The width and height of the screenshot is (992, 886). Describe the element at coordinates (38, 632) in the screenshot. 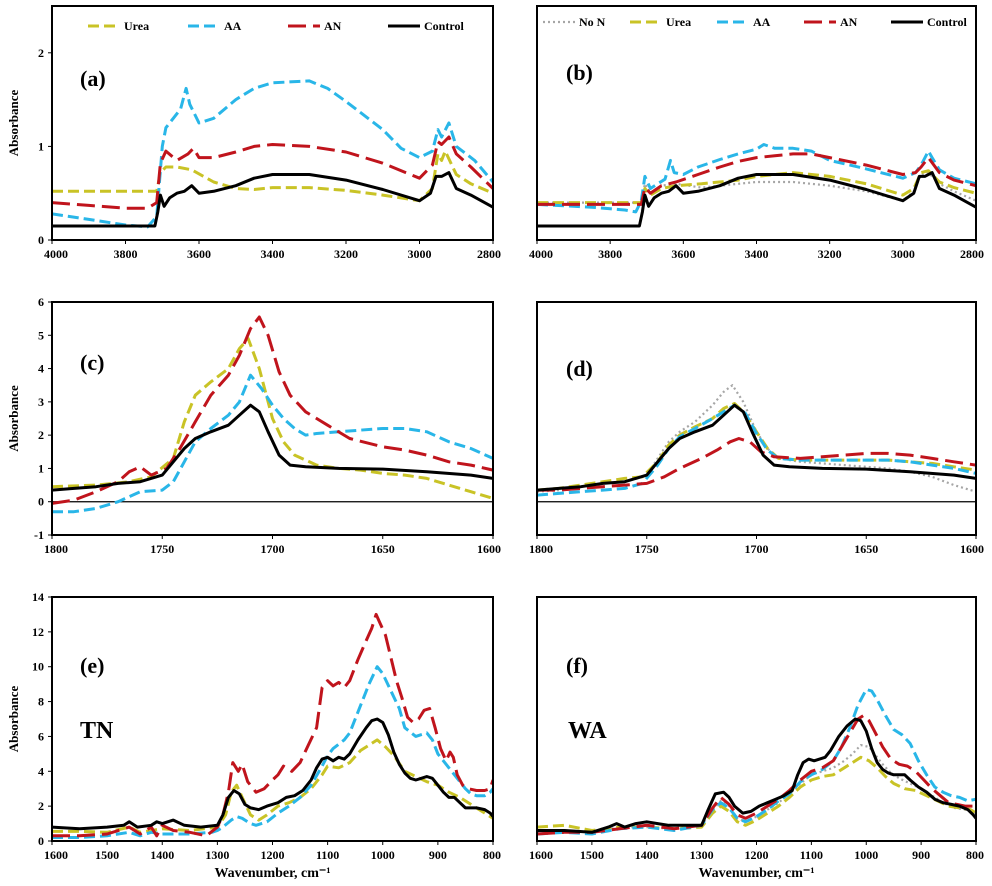

I see `y-tick-label: 12` at that location.